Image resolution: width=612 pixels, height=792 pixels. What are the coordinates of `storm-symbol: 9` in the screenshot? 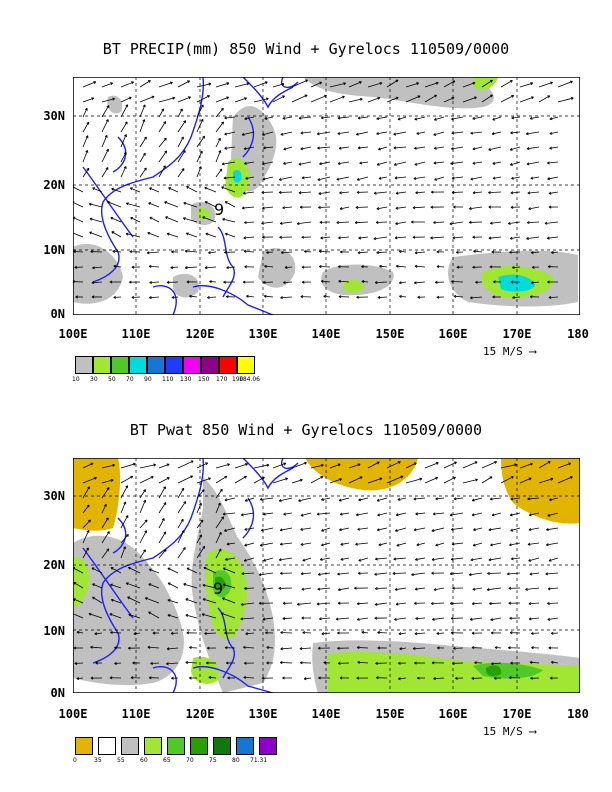 It's located at (218, 588).